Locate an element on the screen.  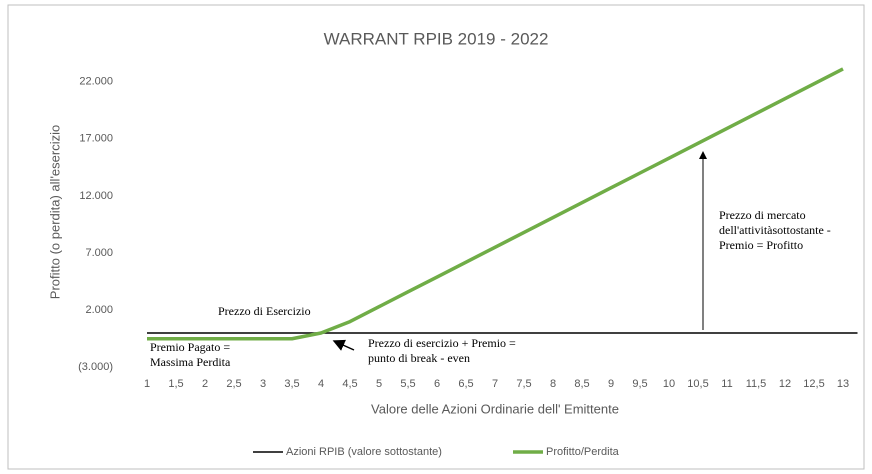
legend-label: Profitto/Perdita is located at coordinates (583, 452).